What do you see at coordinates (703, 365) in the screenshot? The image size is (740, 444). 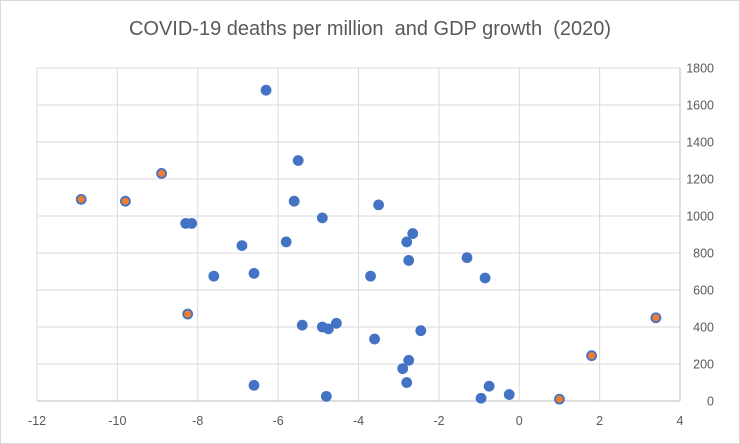 I see `y-tick-label: 200` at bounding box center [703, 365].